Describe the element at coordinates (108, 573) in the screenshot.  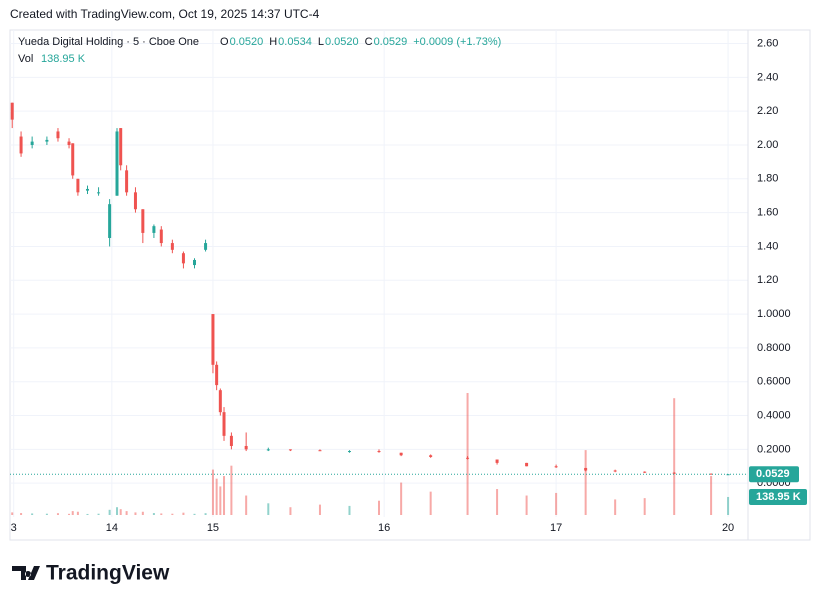
I see `logo-text: TradingView` at that location.